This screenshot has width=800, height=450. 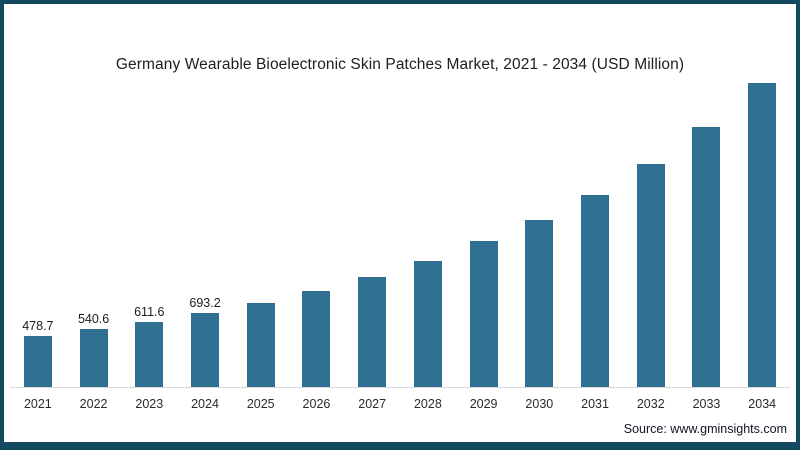 I want to click on bar-column-2028, so click(x=428, y=235).